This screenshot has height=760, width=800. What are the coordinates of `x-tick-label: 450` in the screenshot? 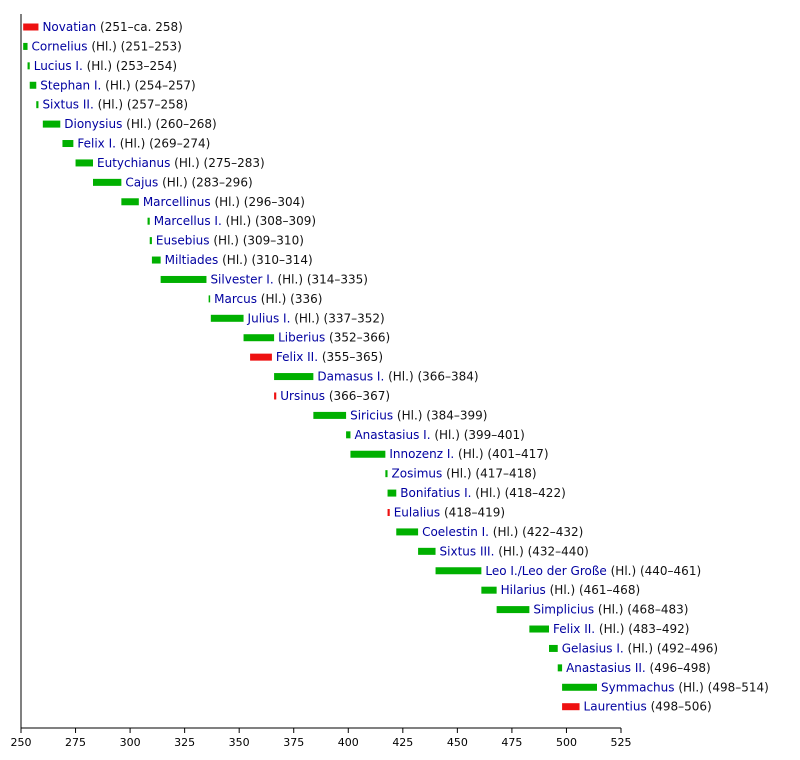 It's located at (457, 742).